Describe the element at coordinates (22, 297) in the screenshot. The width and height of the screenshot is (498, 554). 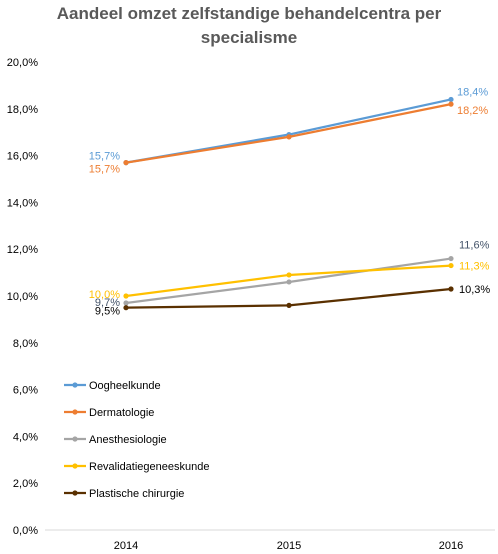
I see `y-tick-label: 10,0%` at that location.